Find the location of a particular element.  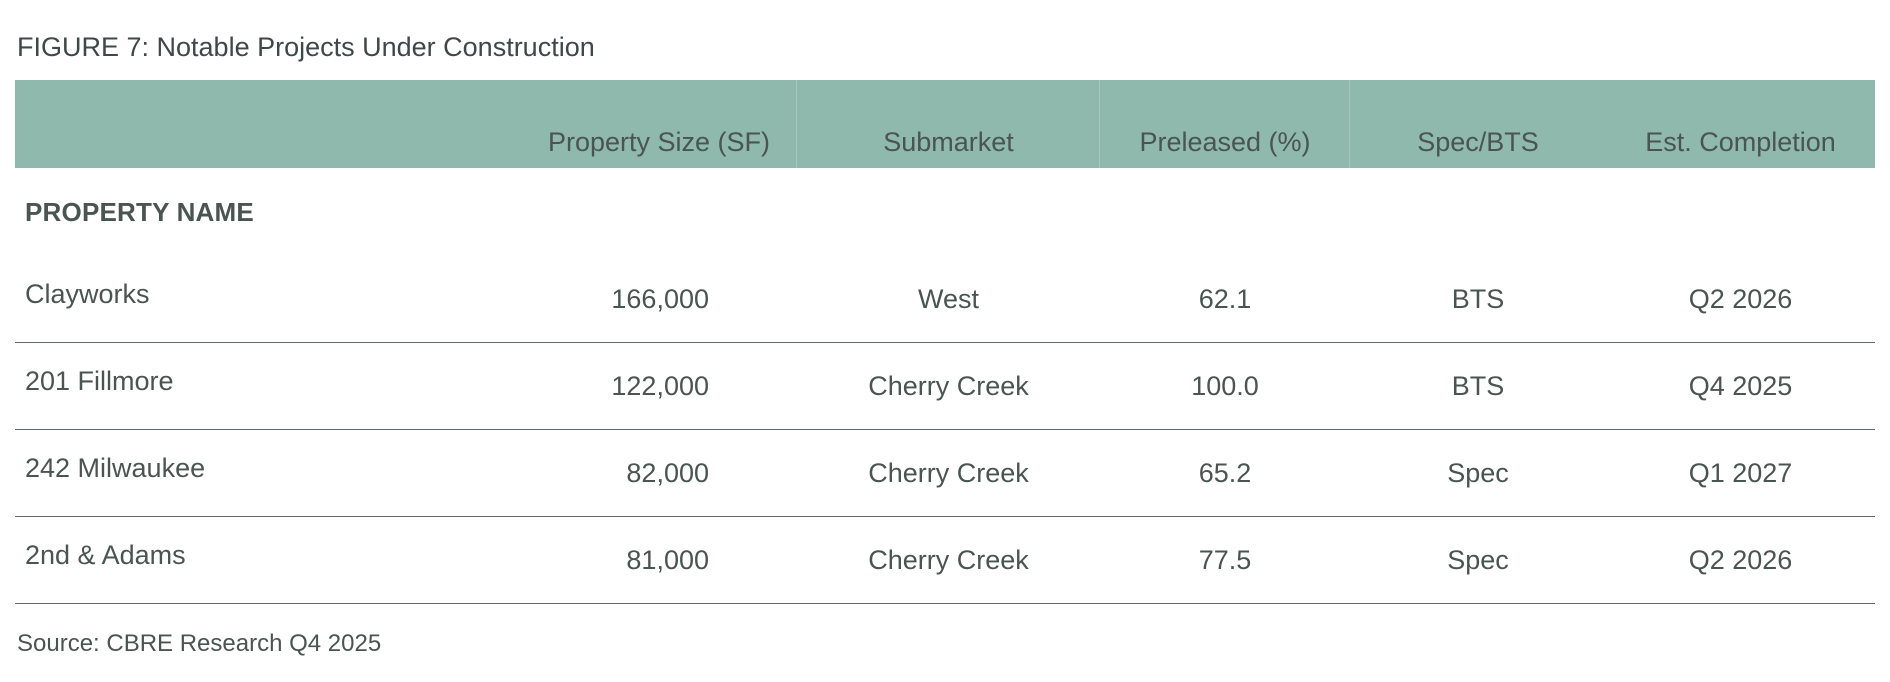

completion-cell: Q1 2027 is located at coordinates (1740, 473).